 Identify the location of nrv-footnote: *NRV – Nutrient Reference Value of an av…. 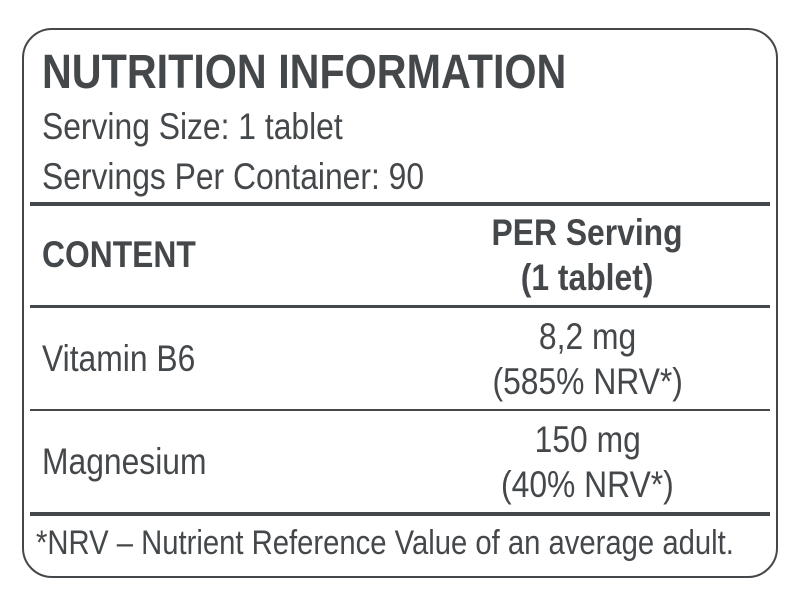
(400, 544).